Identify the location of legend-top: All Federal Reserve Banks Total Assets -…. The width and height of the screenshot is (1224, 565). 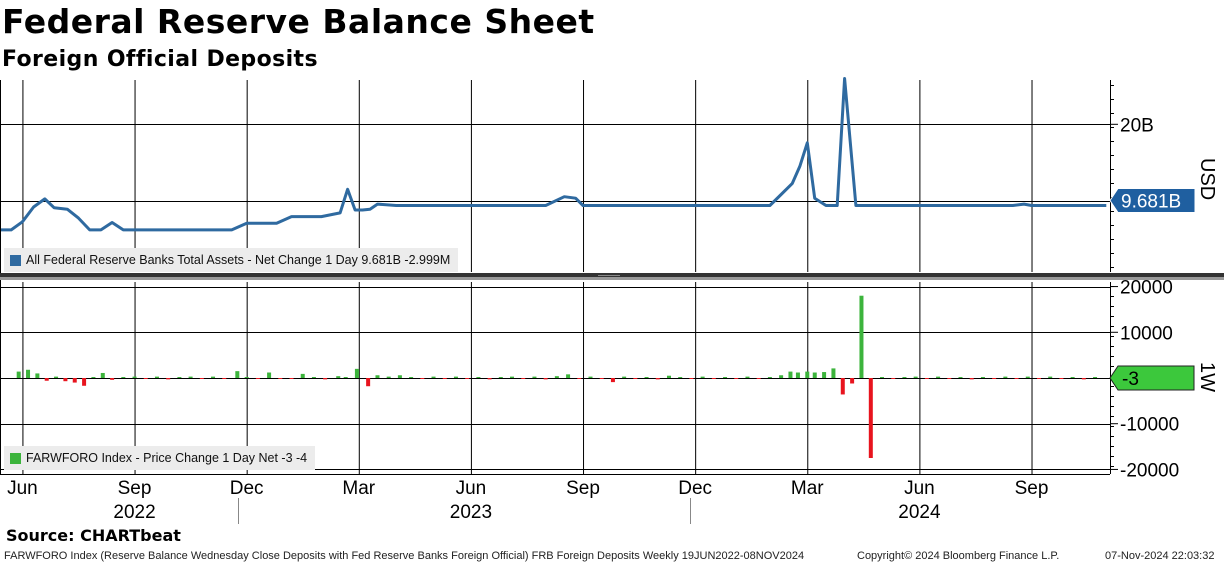
(231, 260).